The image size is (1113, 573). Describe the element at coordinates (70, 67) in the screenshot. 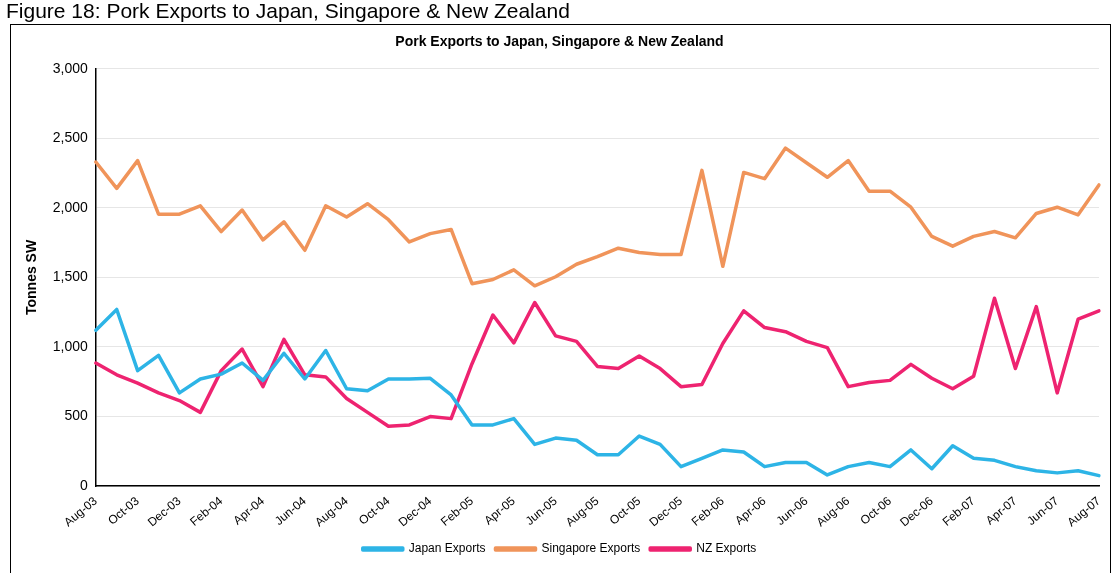

I see `y-tick-label: 3,000` at that location.